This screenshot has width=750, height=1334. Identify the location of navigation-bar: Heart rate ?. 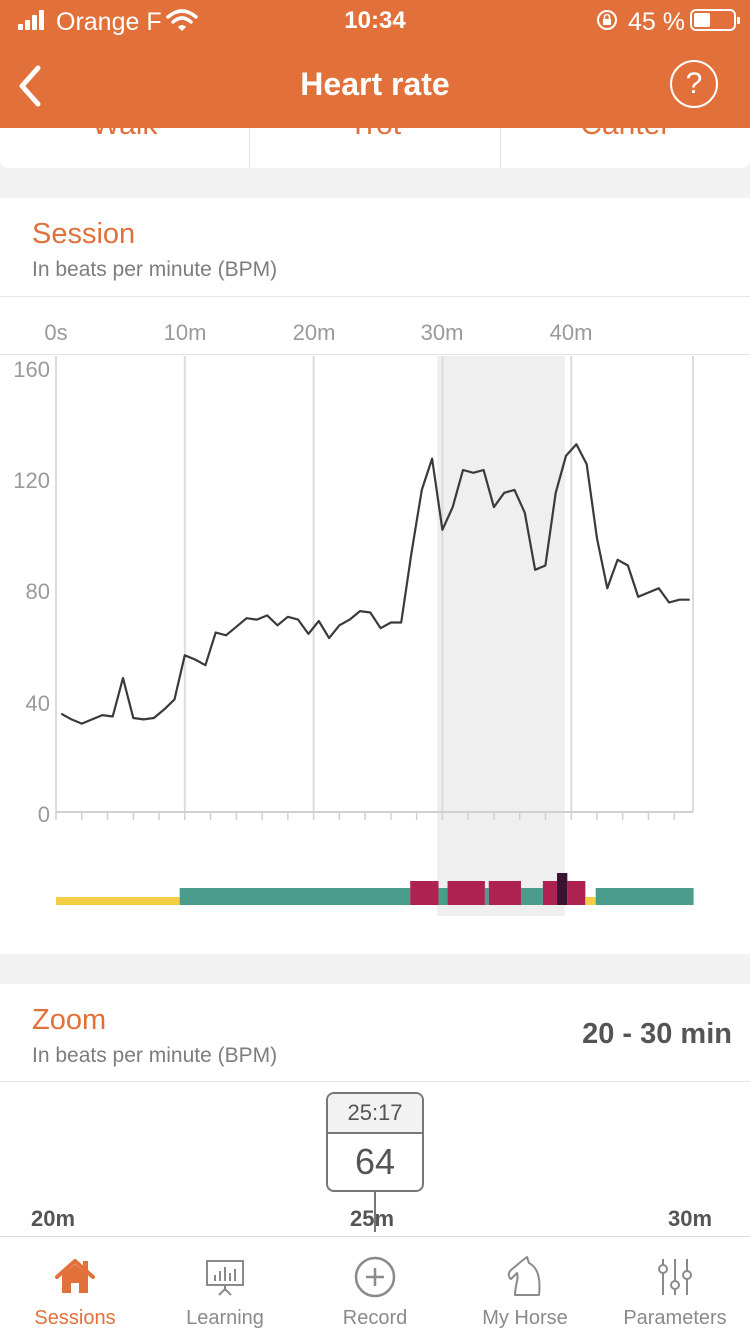
(375, 86).